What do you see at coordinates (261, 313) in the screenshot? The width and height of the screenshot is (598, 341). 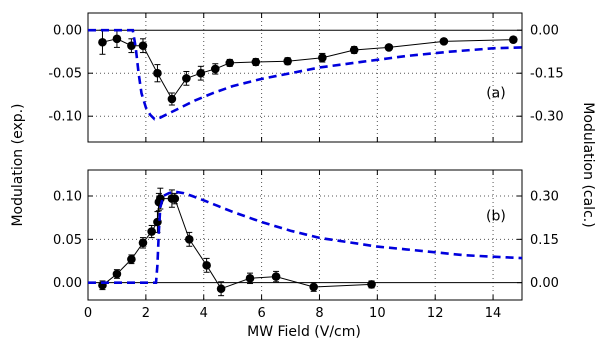 I see `x-tick-label: 6` at bounding box center [261, 313].